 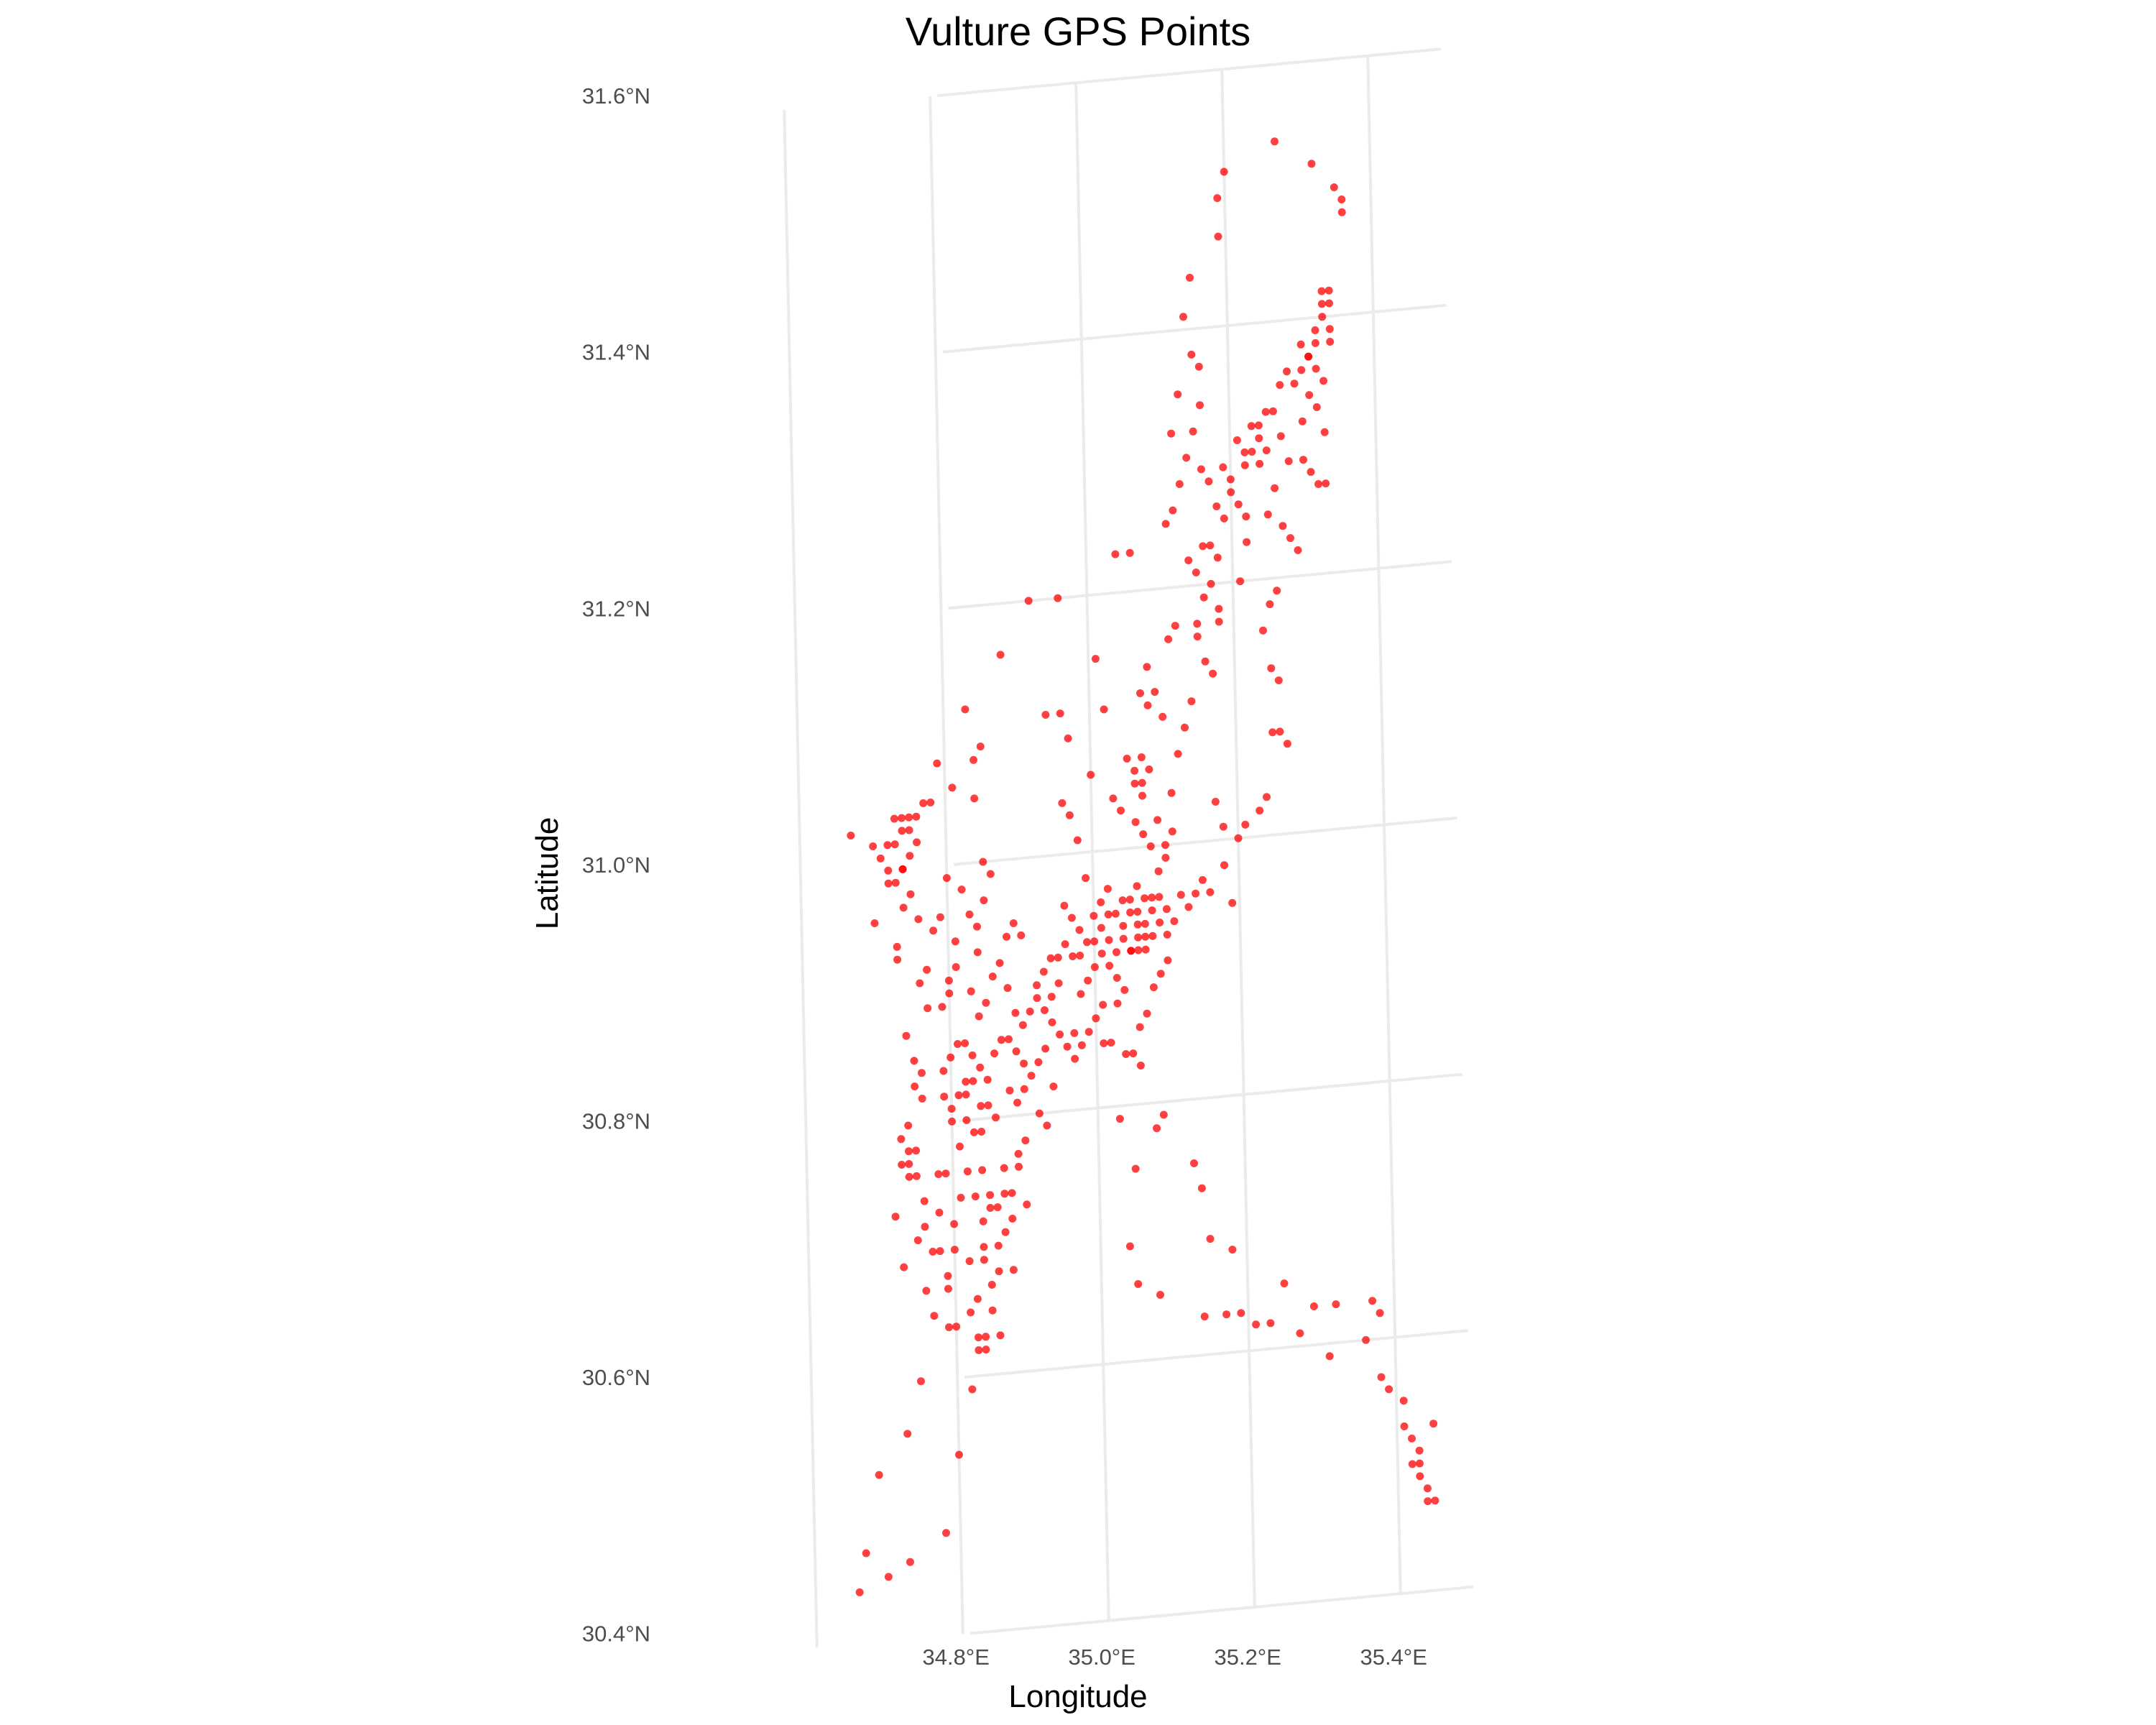 I want to click on lon-grid-line, so click(x=1092, y=852).